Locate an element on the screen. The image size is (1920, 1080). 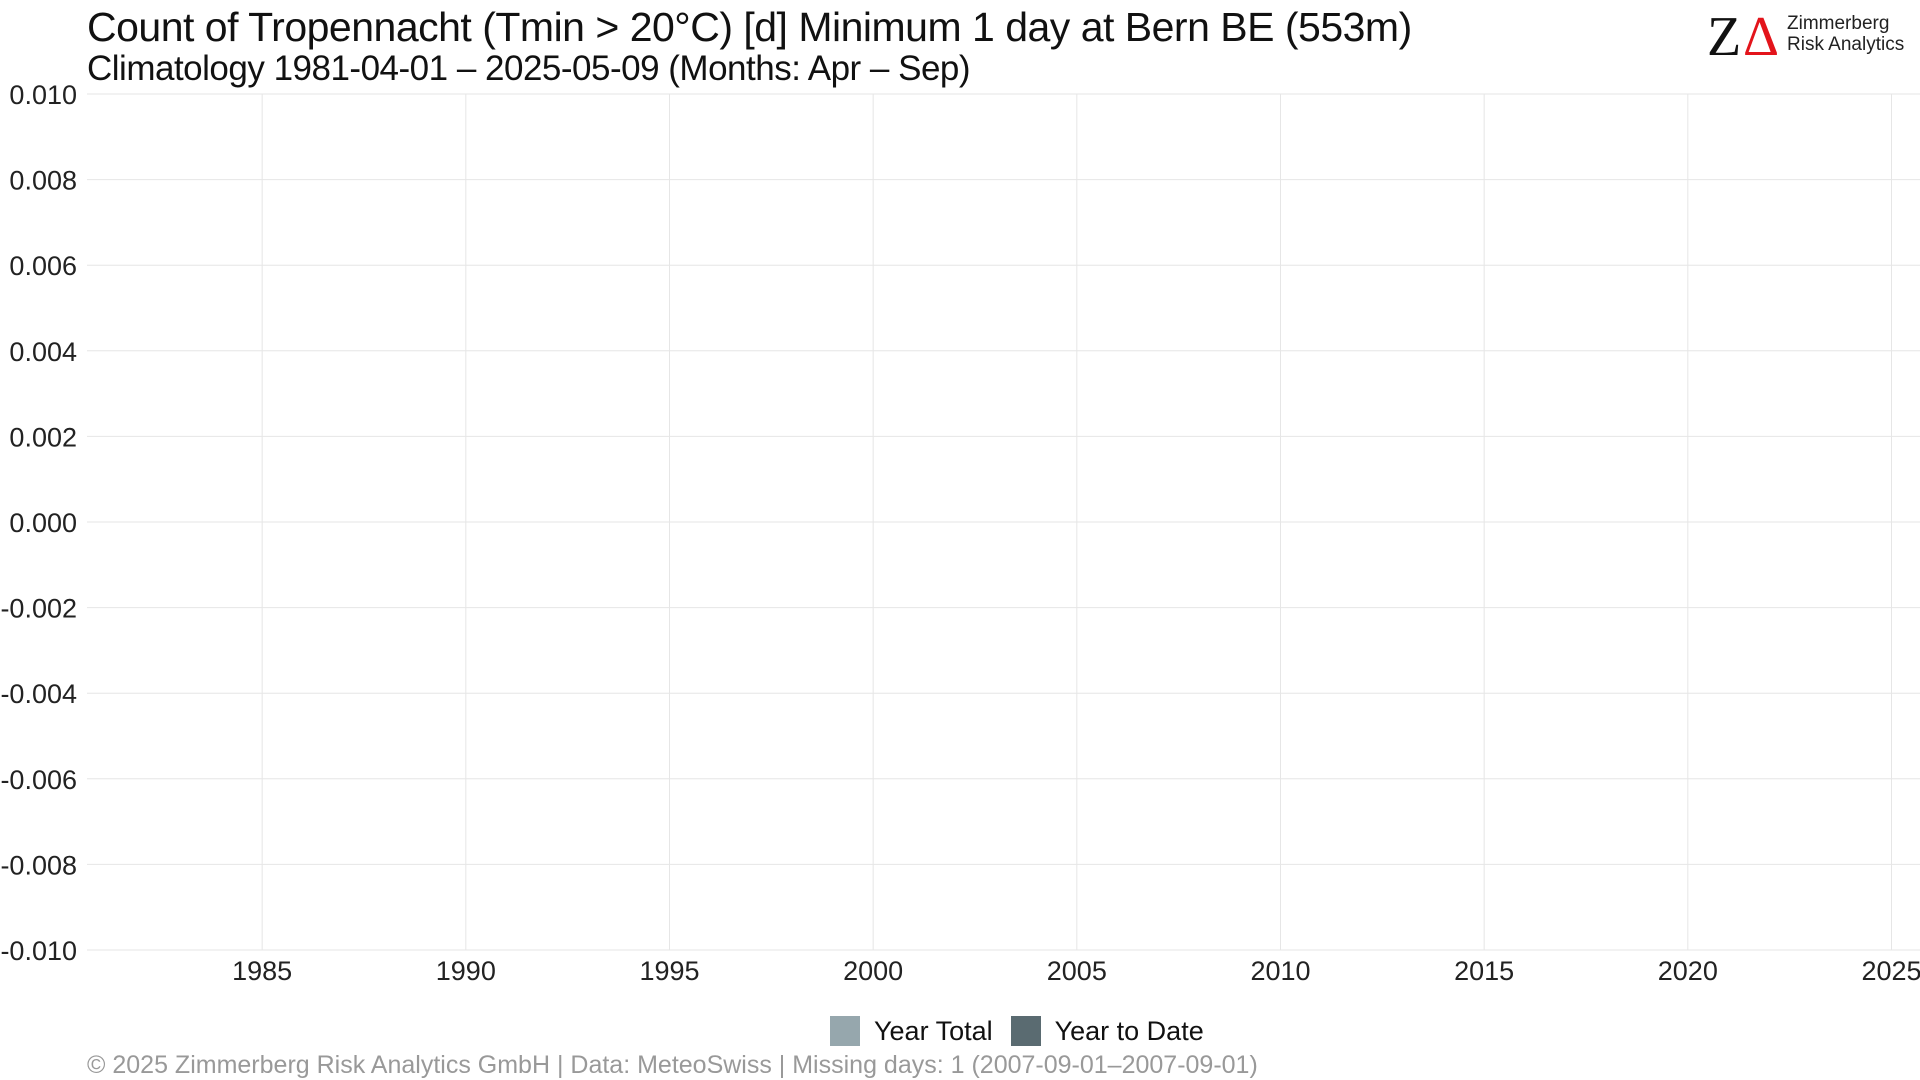
x-tick-label: 1985 is located at coordinates (262, 971).